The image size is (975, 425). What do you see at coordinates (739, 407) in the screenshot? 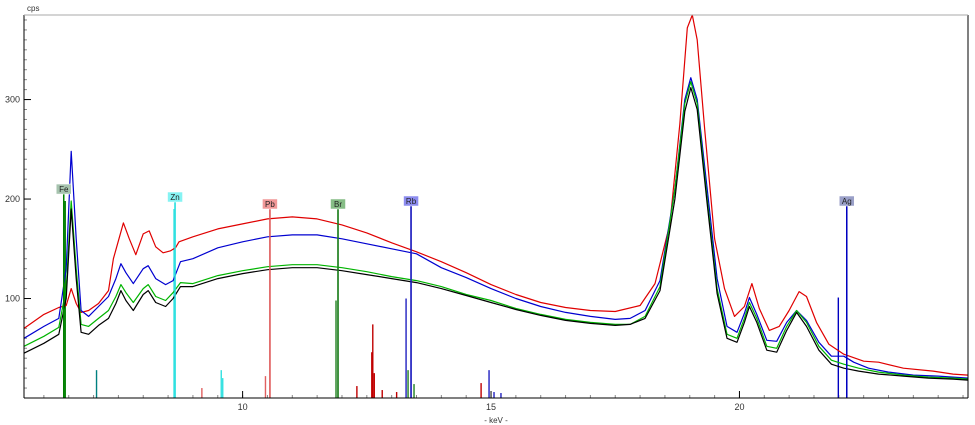
I see `x-tick-label: 20` at bounding box center [739, 407].